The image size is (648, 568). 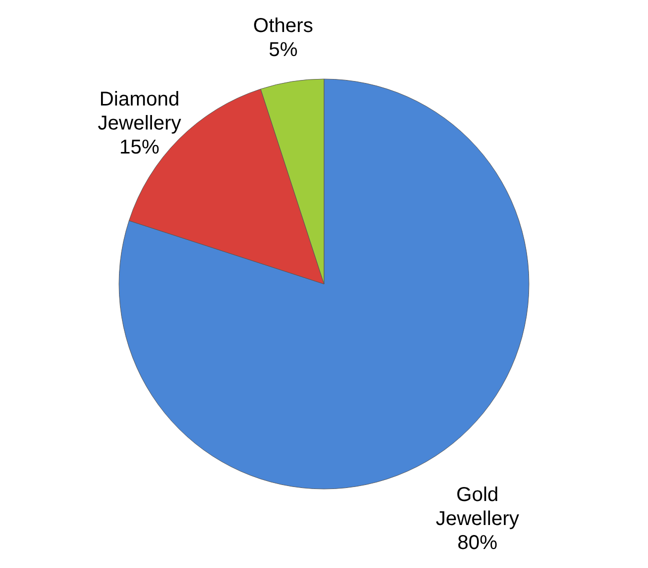 I want to click on data-label: 5%, so click(x=283, y=50).